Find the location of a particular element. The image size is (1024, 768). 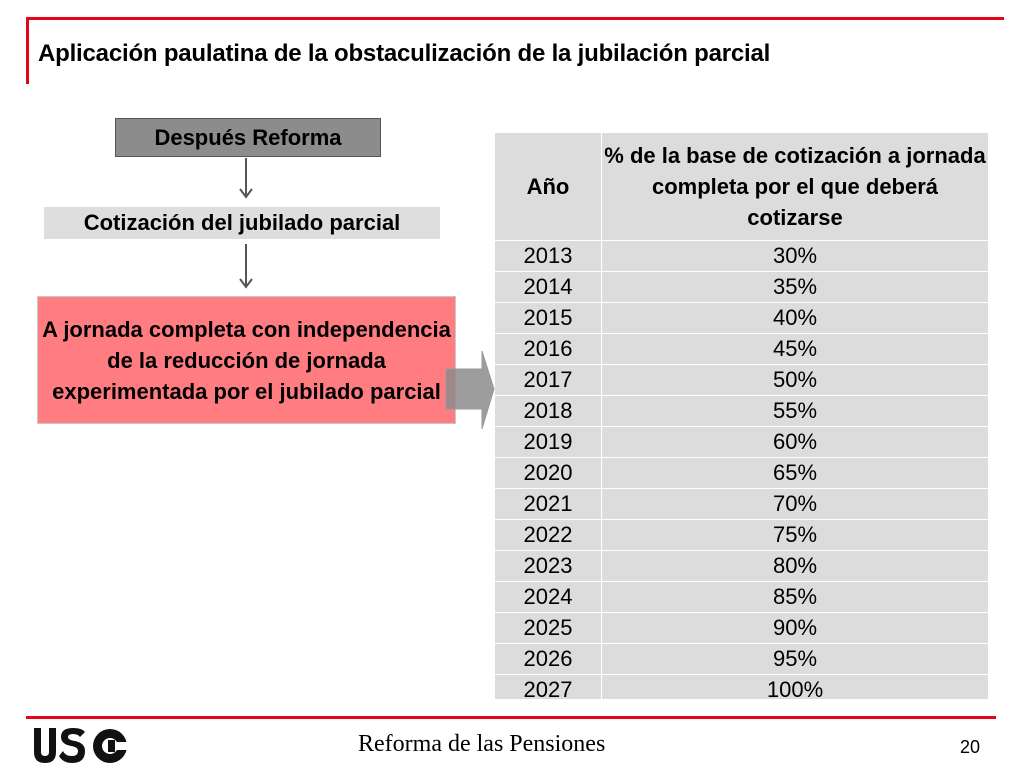

table-row: 2014 35% is located at coordinates (741, 287).